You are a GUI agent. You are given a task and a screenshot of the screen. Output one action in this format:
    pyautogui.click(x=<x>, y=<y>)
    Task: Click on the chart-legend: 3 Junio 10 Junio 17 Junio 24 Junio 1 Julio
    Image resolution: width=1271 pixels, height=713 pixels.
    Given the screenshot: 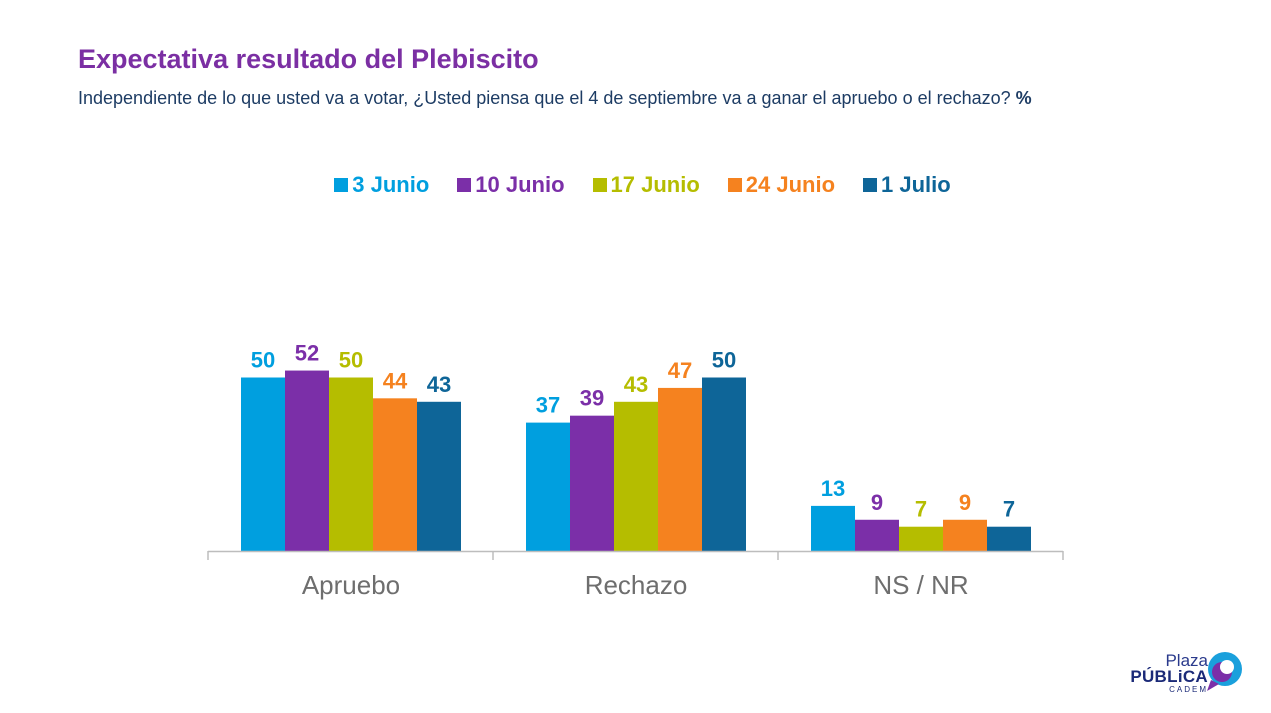 What is the action you would take?
    pyautogui.click(x=639, y=185)
    